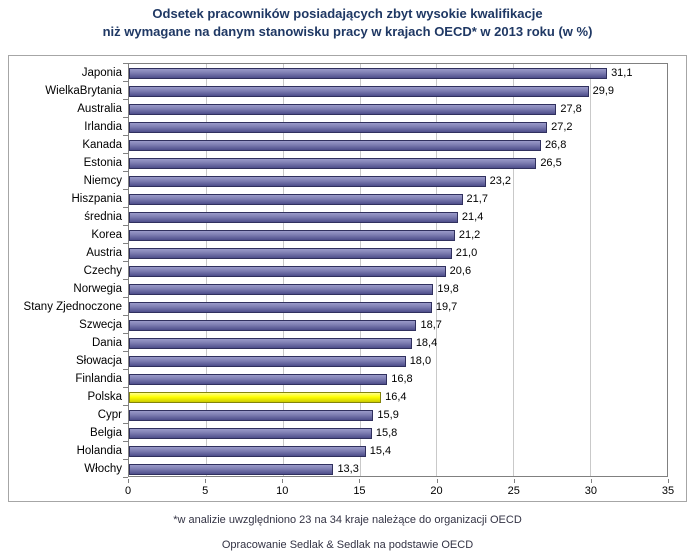  I want to click on x-axis-tick-label: 5, so click(205, 491).